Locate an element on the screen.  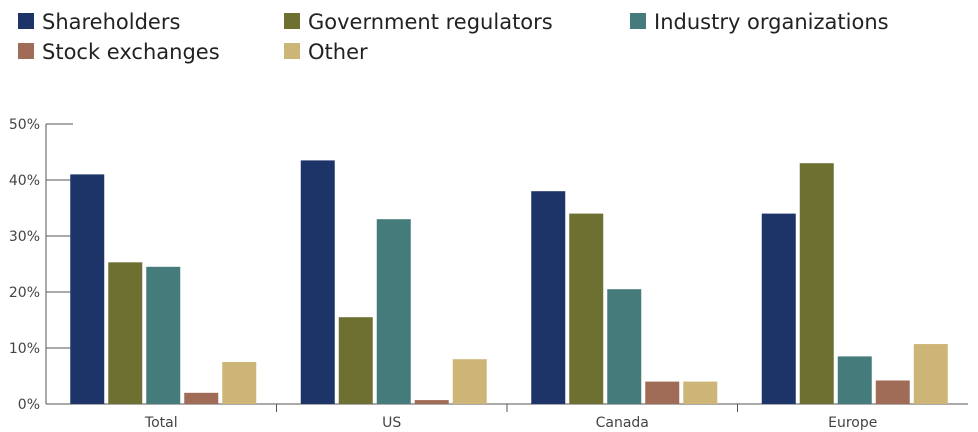
legend-swatch-government-regulators is located at coordinates (292, 21).